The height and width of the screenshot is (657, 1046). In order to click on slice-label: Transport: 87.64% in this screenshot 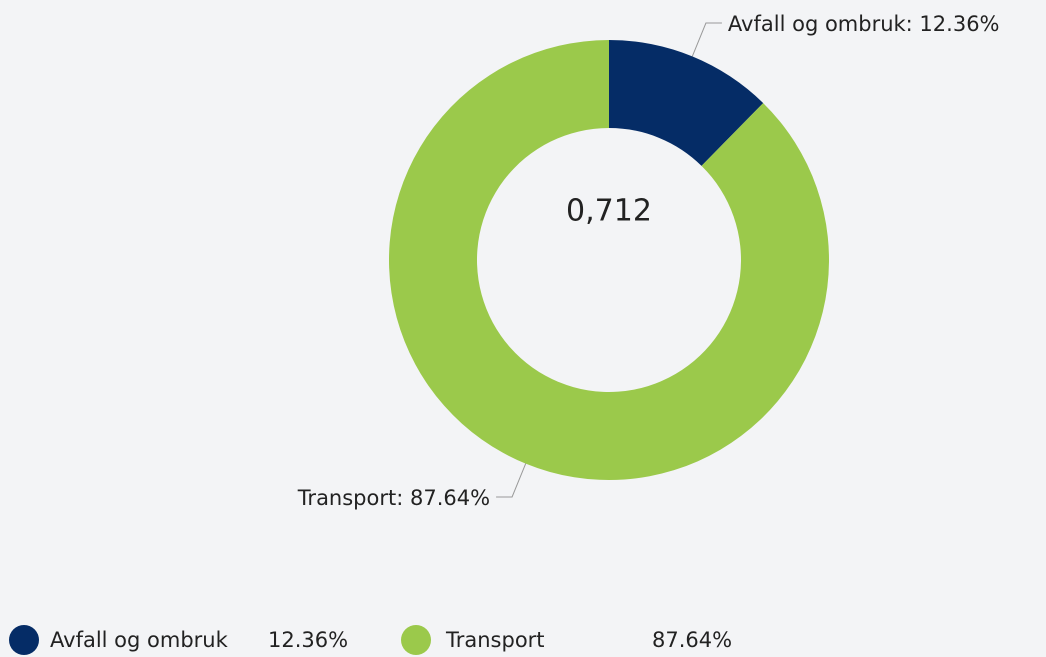, I will do `click(393, 498)`.